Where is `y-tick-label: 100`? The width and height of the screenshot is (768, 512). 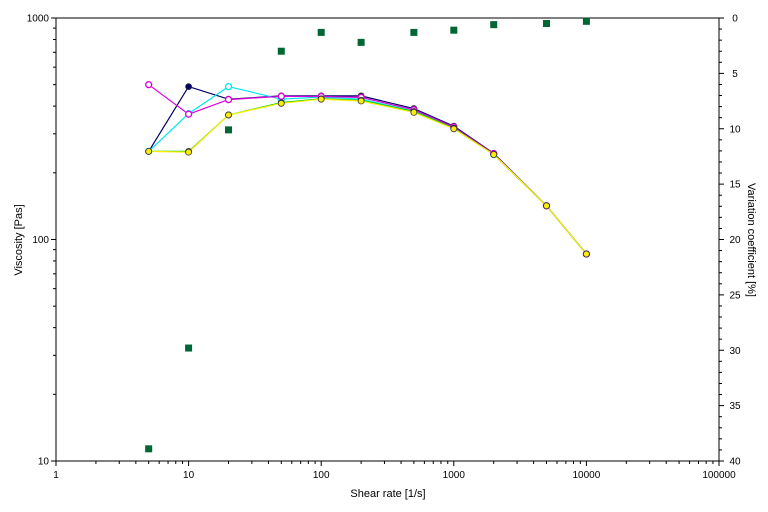 y-tick-label: 100 is located at coordinates (40, 240).